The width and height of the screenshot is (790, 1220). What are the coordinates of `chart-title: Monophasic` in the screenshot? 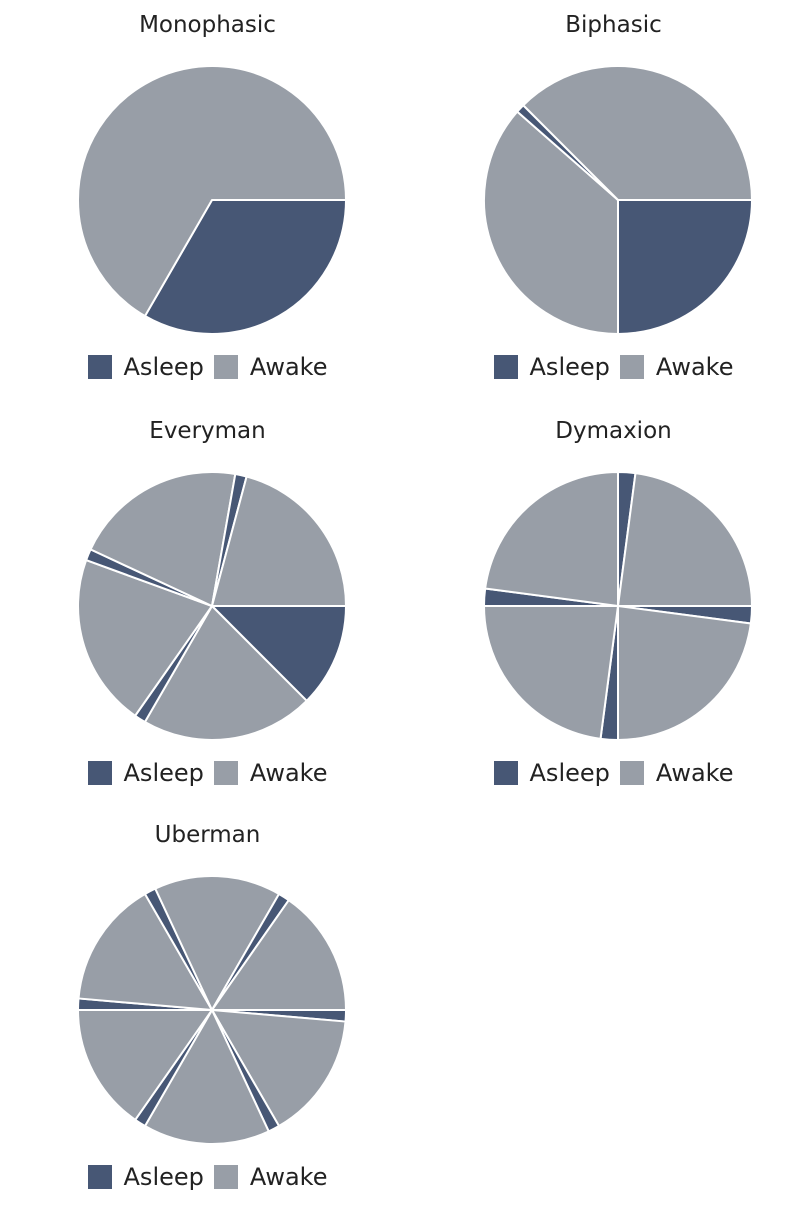 It's located at (207, 25).